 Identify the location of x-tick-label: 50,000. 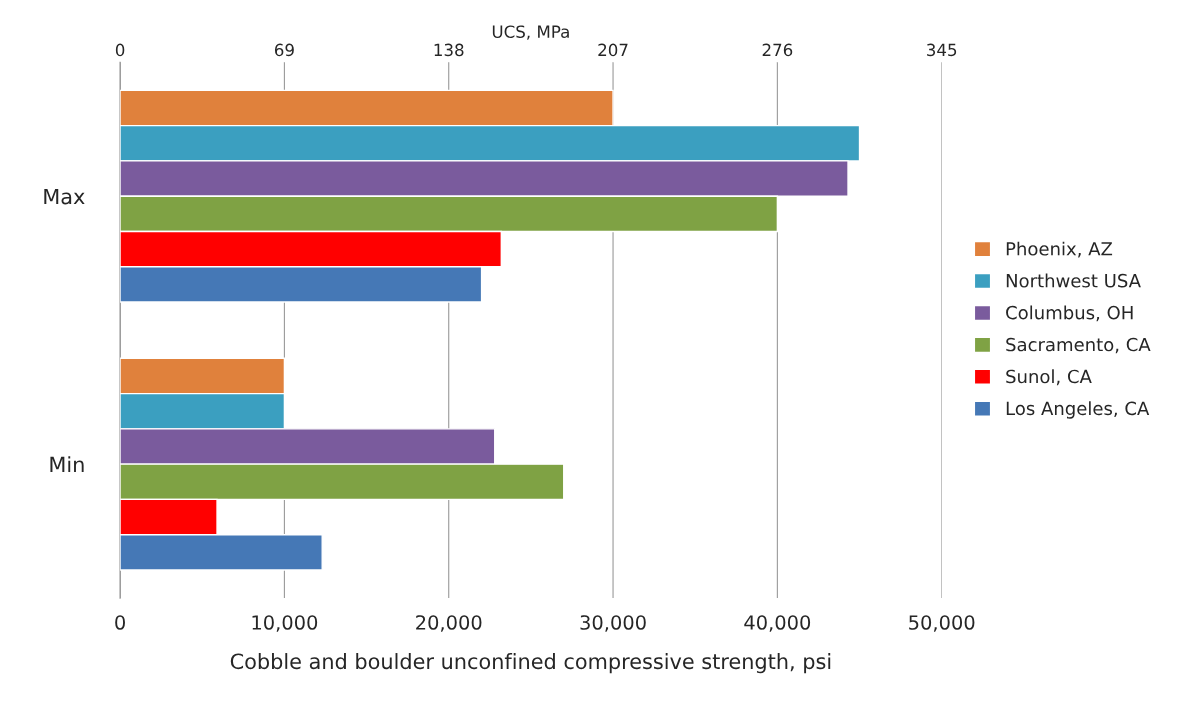
(942, 623).